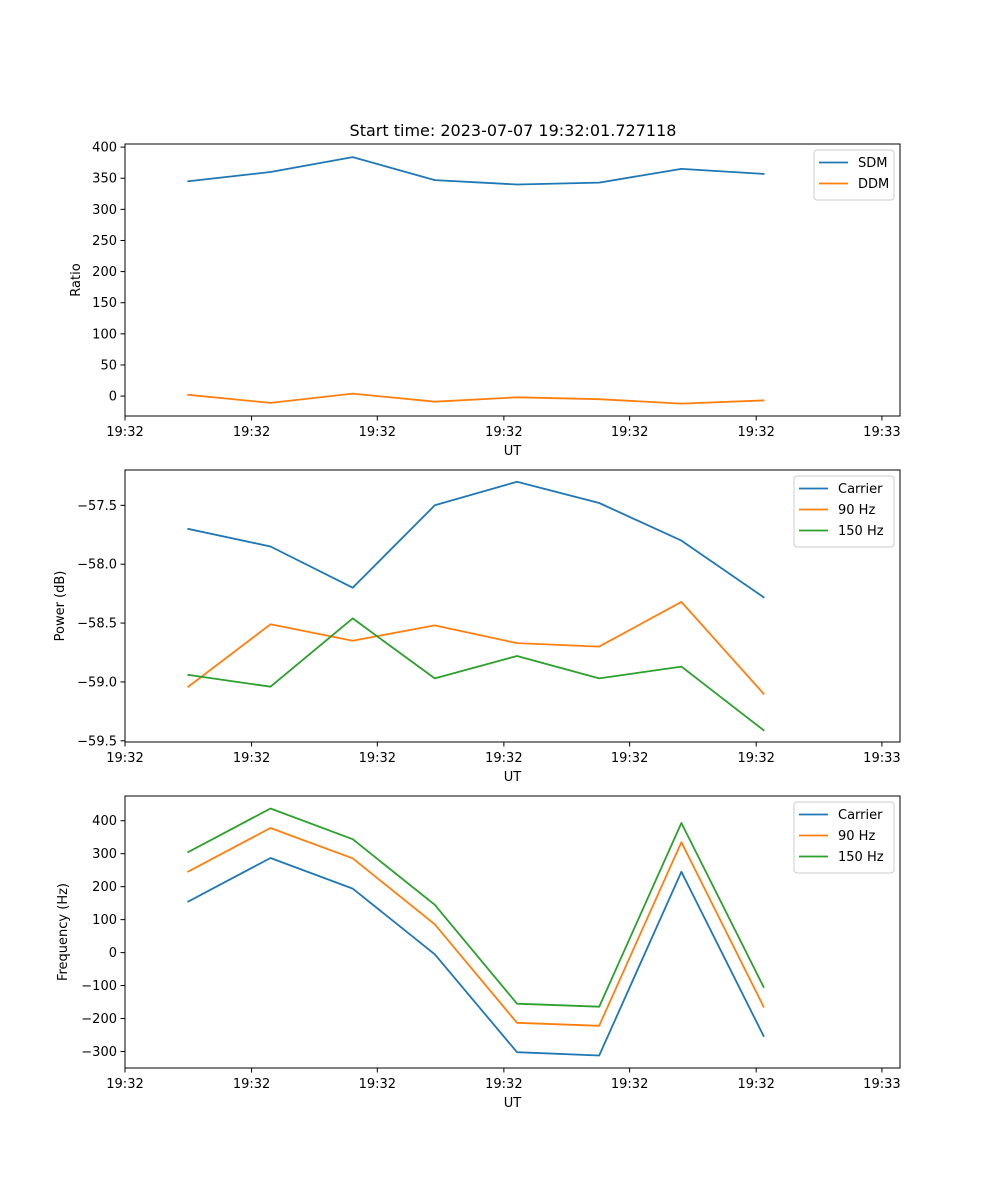  I want to click on y-tick-label: −58.0, so click(97, 565).